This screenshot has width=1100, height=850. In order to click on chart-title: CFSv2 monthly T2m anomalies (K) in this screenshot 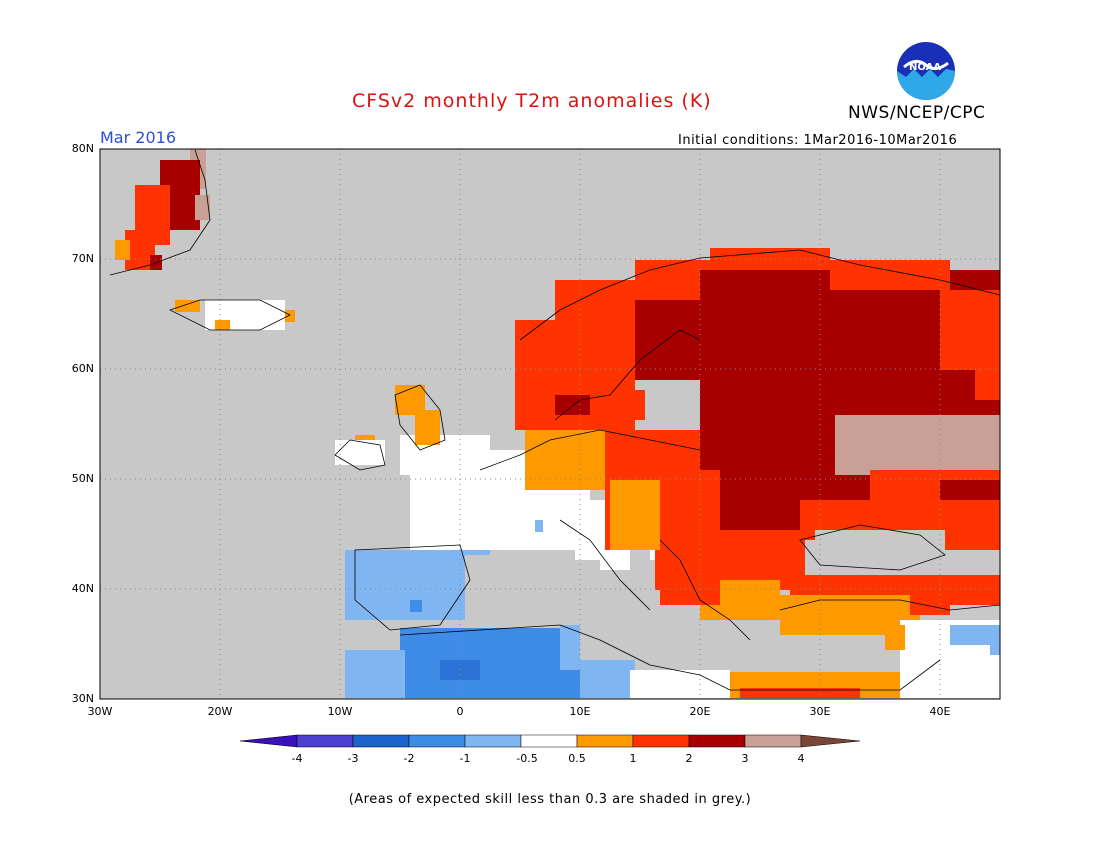, I will do `click(532, 101)`.